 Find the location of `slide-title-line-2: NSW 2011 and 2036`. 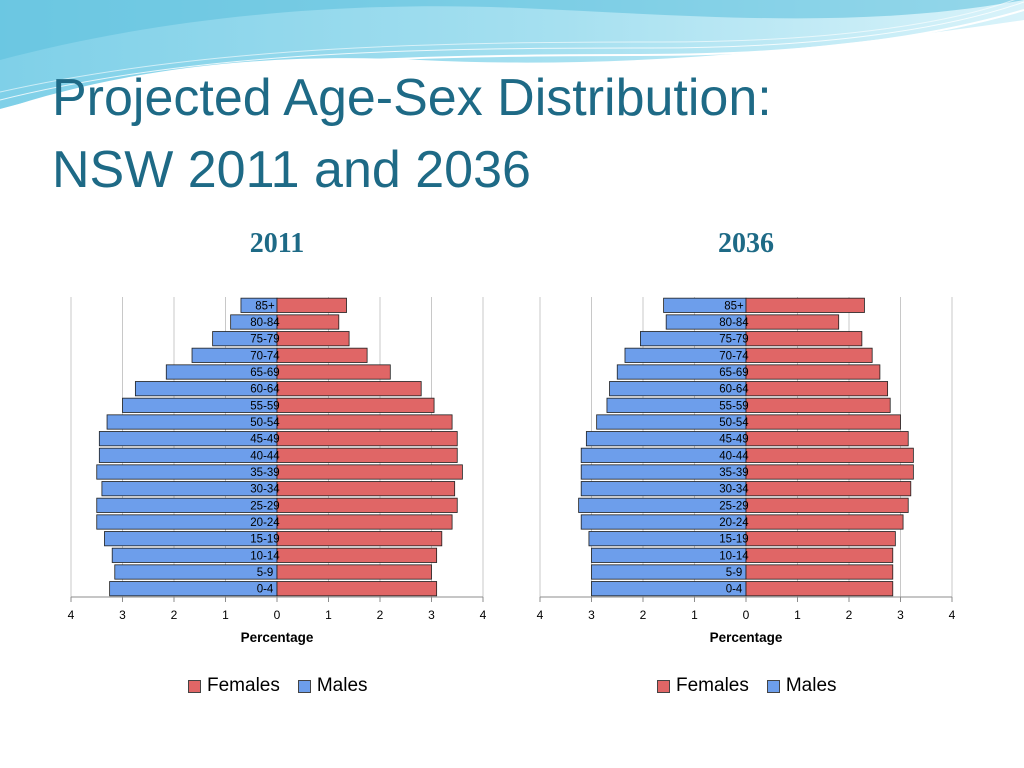

slide-title-line-2: NSW 2011 and 2036 is located at coordinates (291, 170).